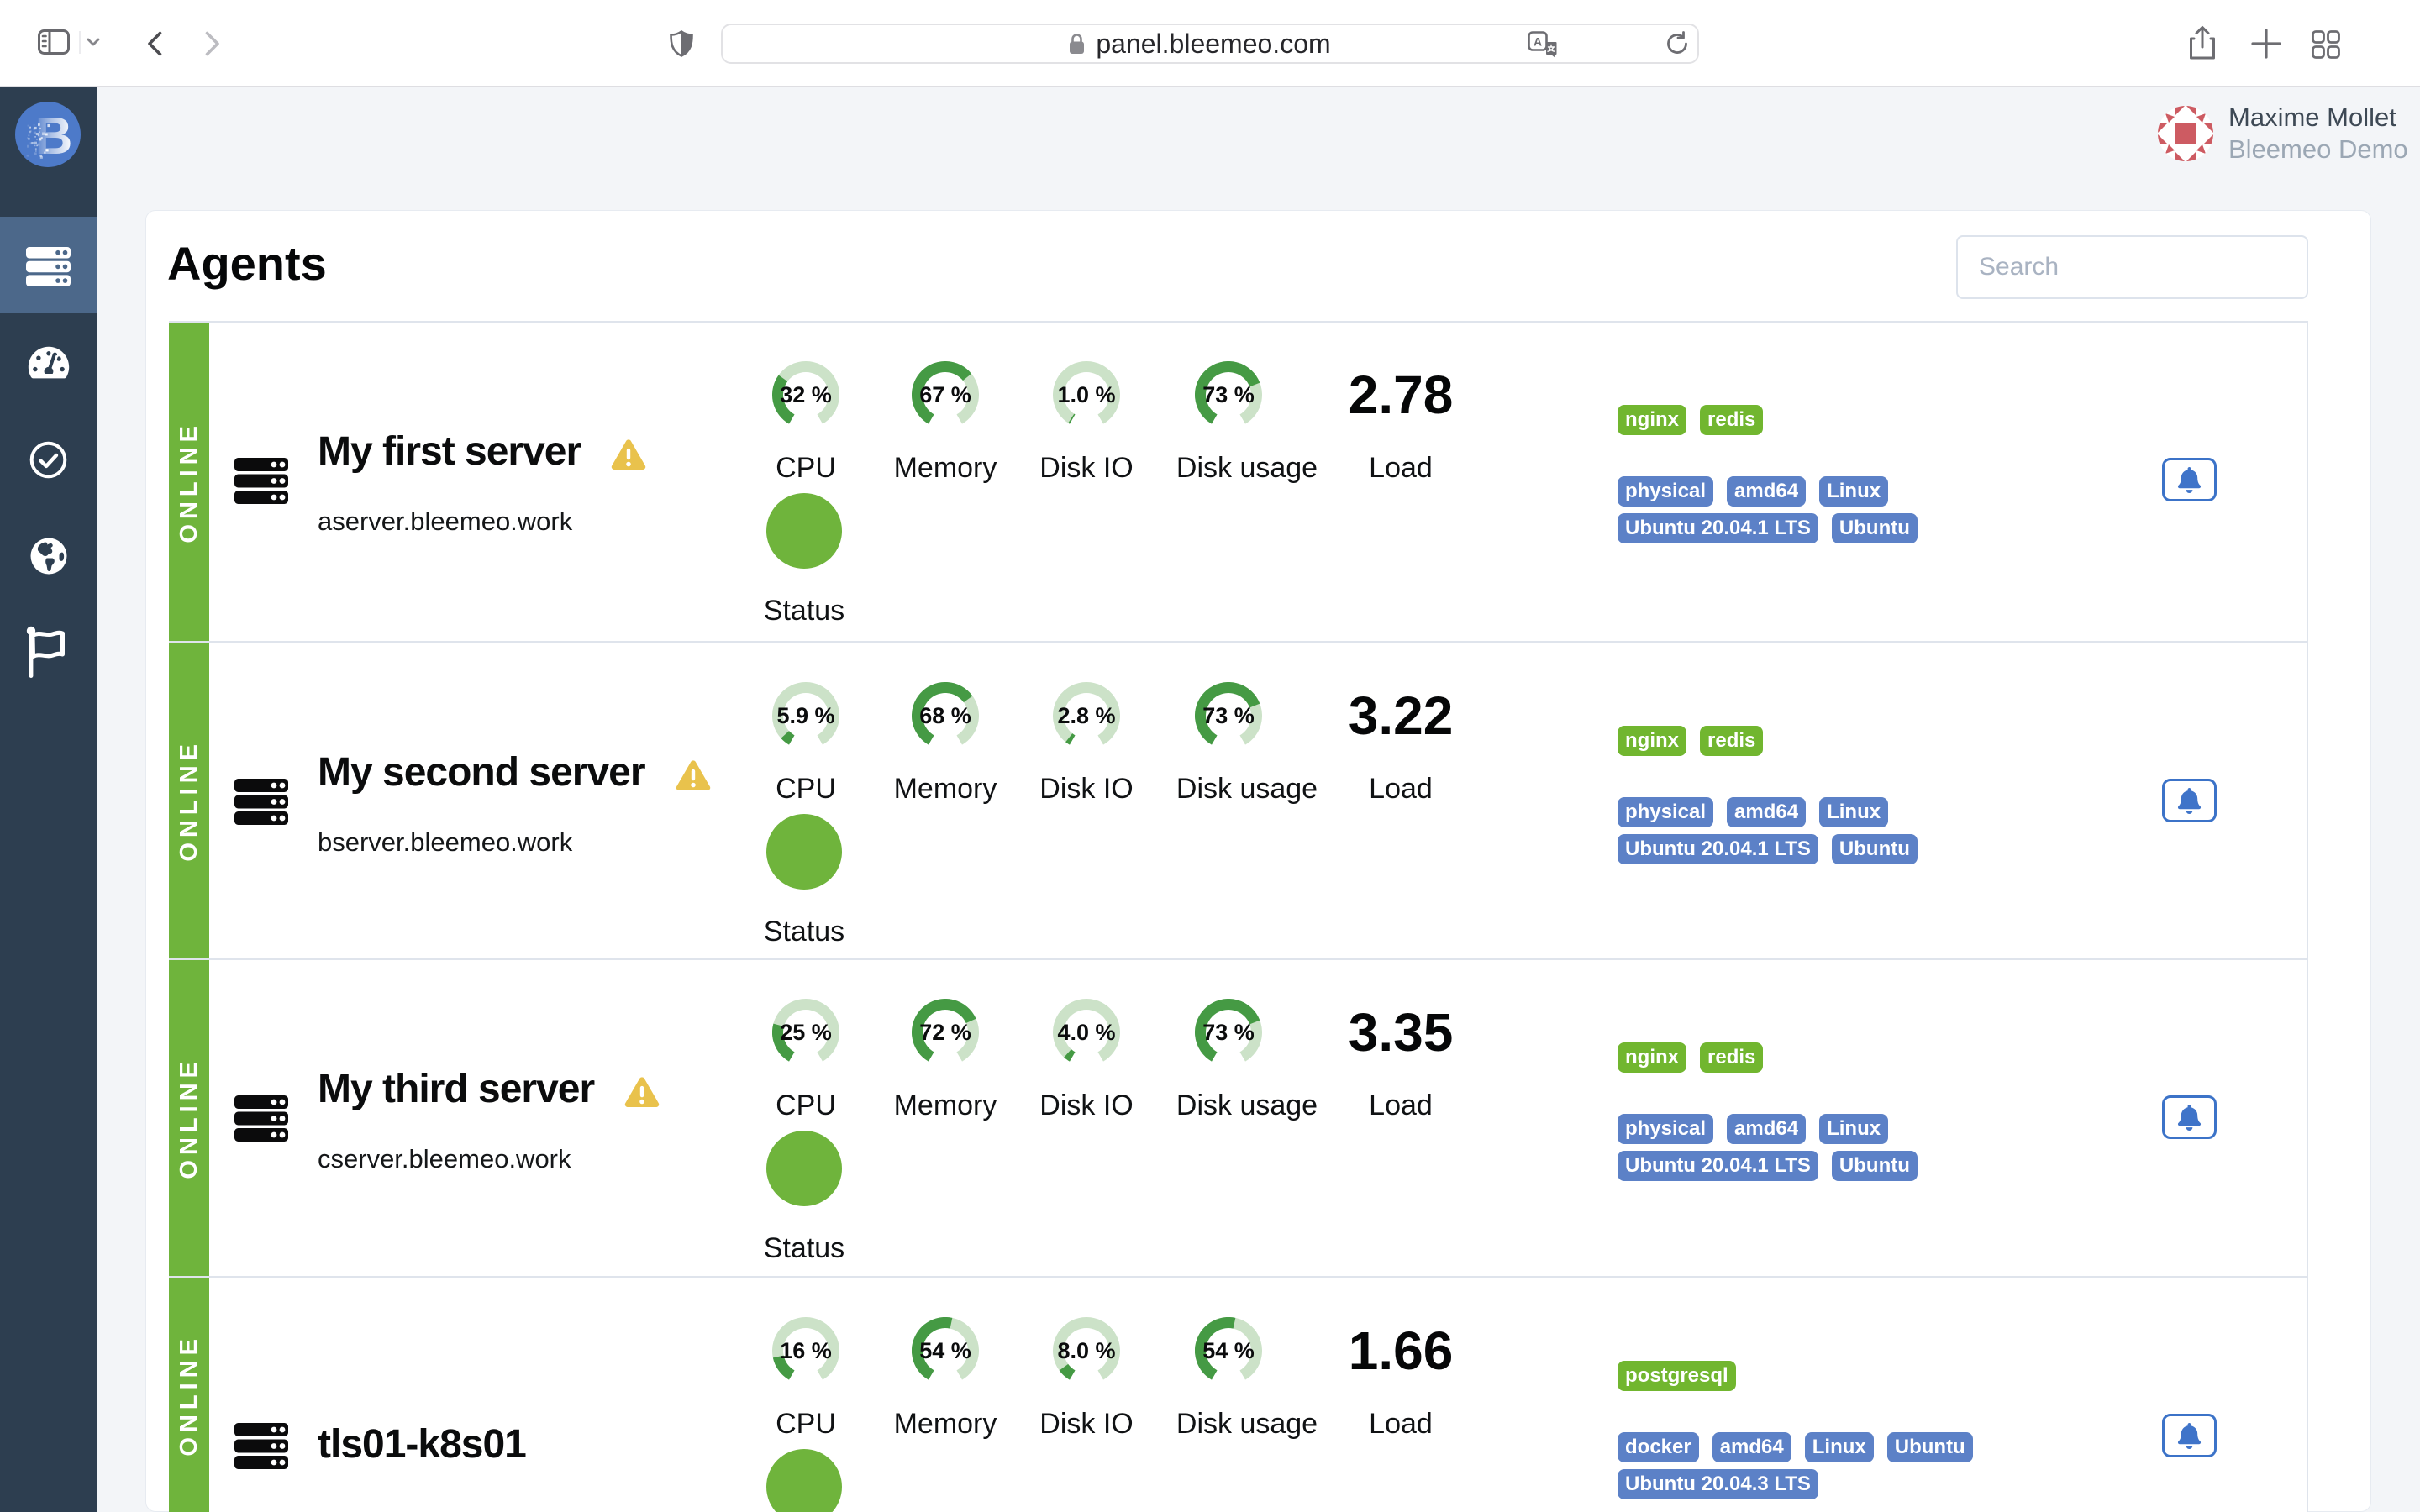 This screenshot has width=2420, height=1512. I want to click on svg-text: A, so click(1538, 42).